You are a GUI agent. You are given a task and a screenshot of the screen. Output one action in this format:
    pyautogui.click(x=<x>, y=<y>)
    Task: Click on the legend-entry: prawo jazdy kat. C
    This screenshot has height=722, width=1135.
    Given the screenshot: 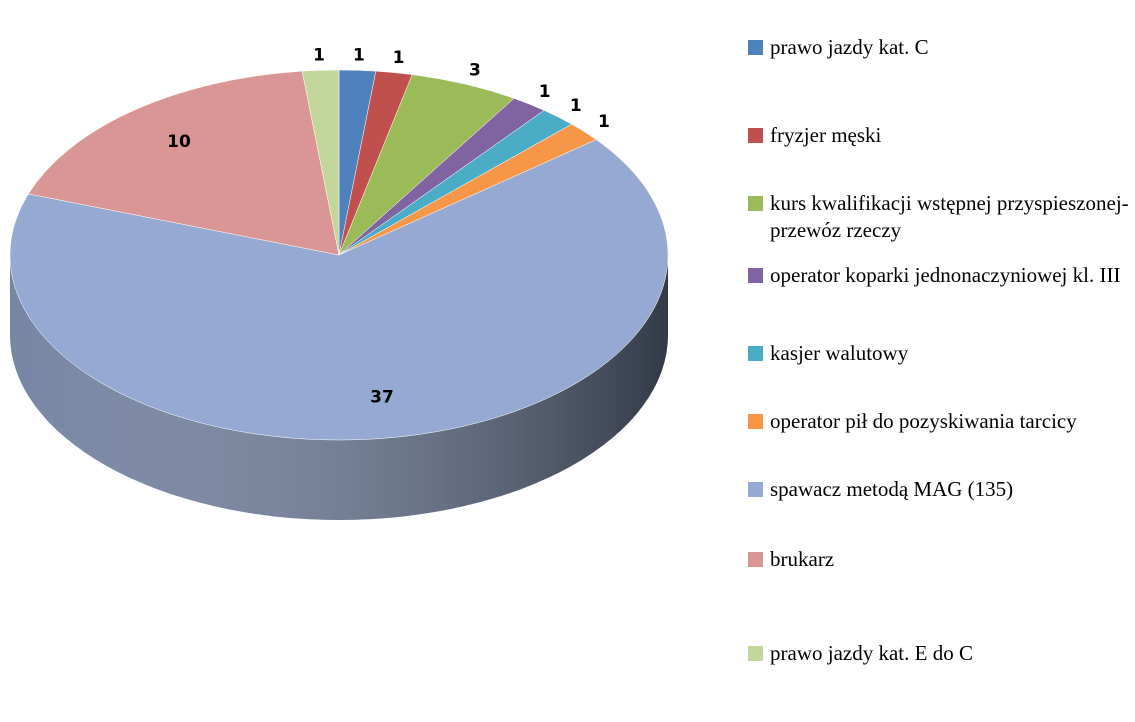 What is the action you would take?
    pyautogui.click(x=940, y=47)
    